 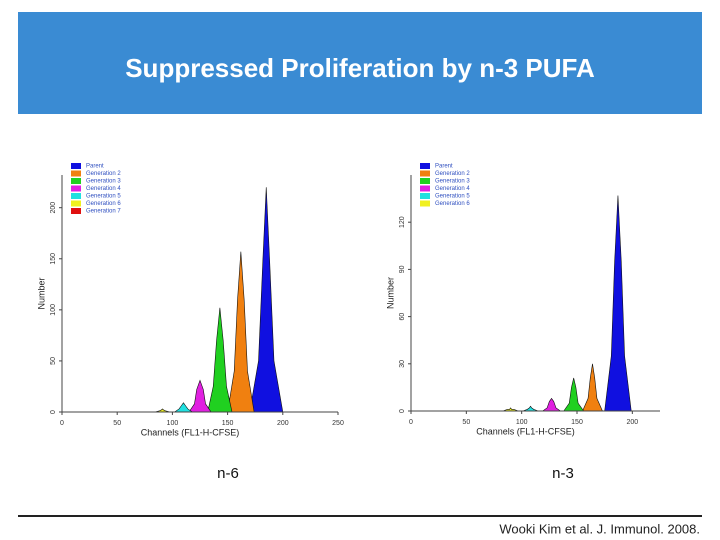 I want to click on legend-label: Generation 7, so click(x=103, y=212).